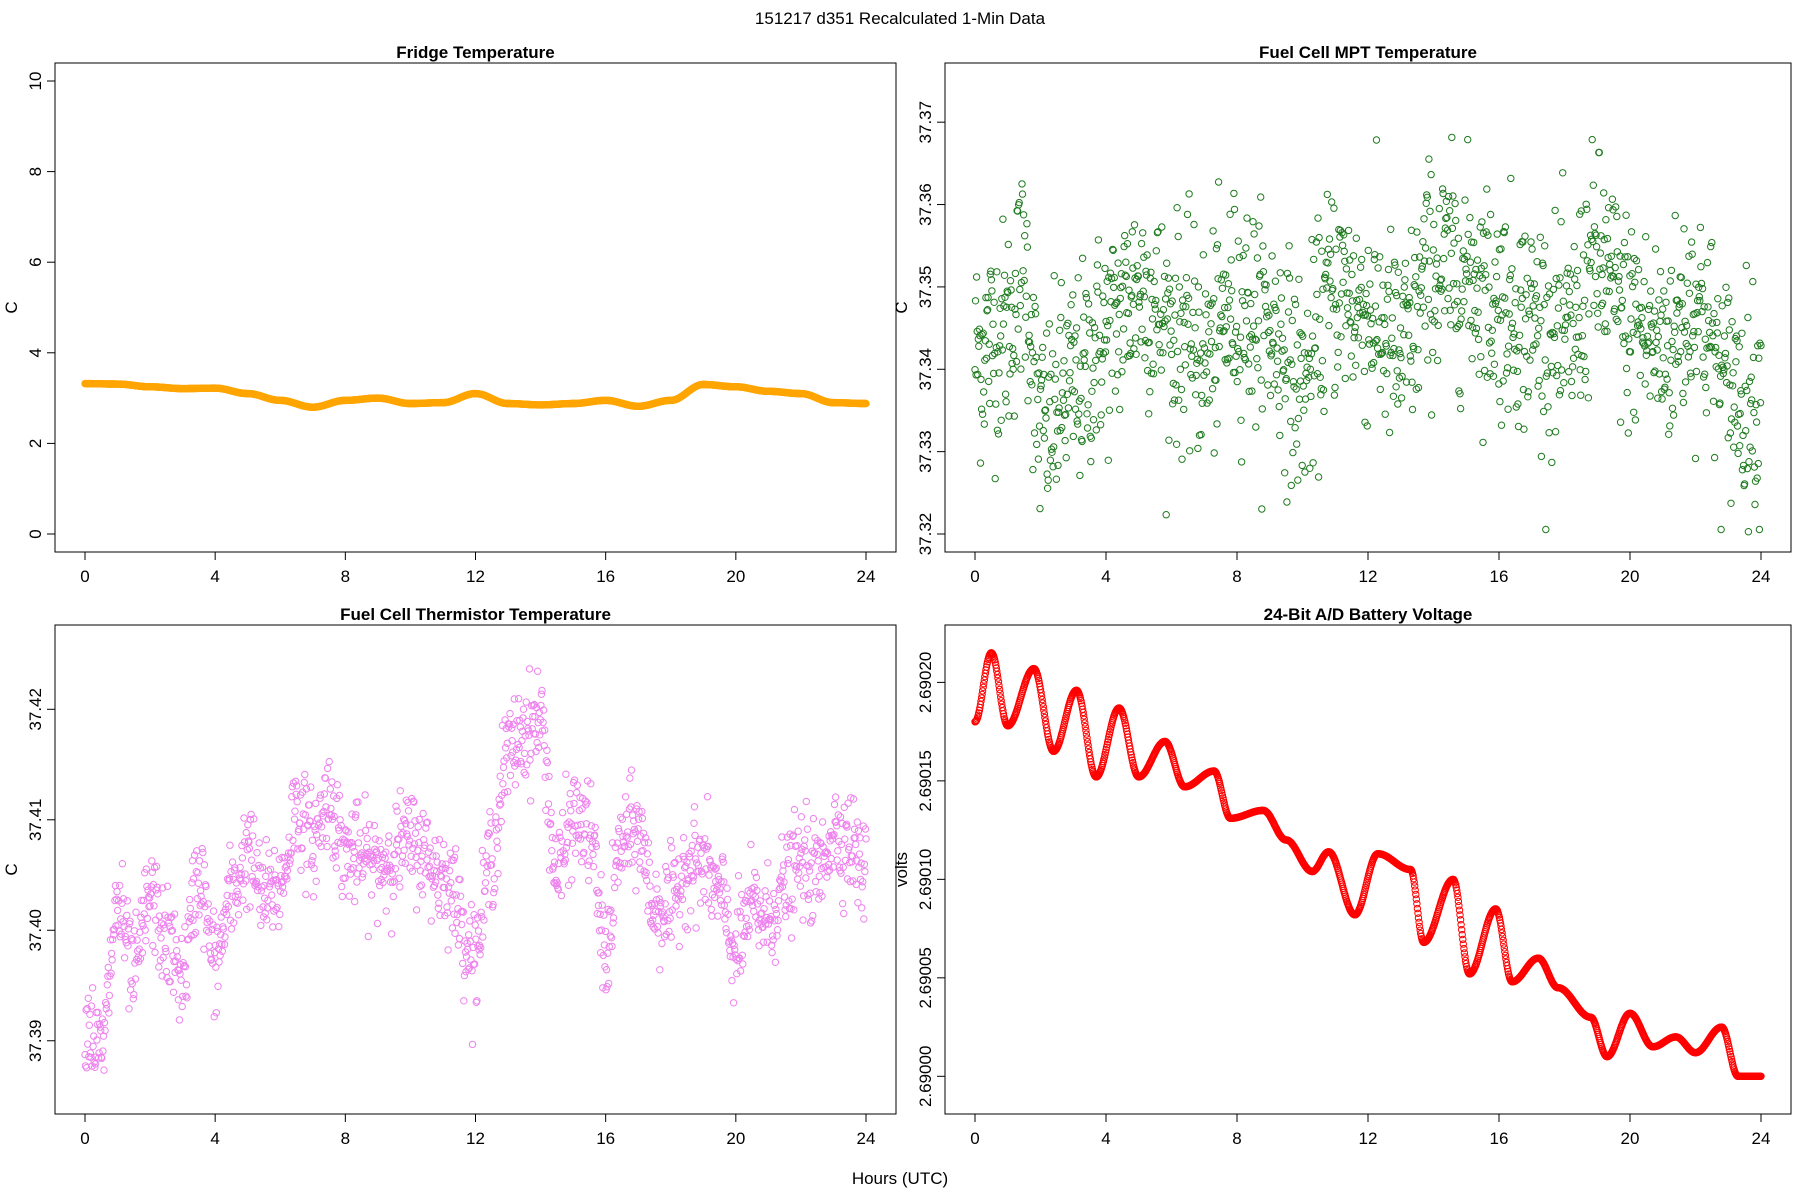 The width and height of the screenshot is (1800, 1200). Describe the element at coordinates (35, 533) in the screenshot. I see `y-tick-label: 0` at that location.